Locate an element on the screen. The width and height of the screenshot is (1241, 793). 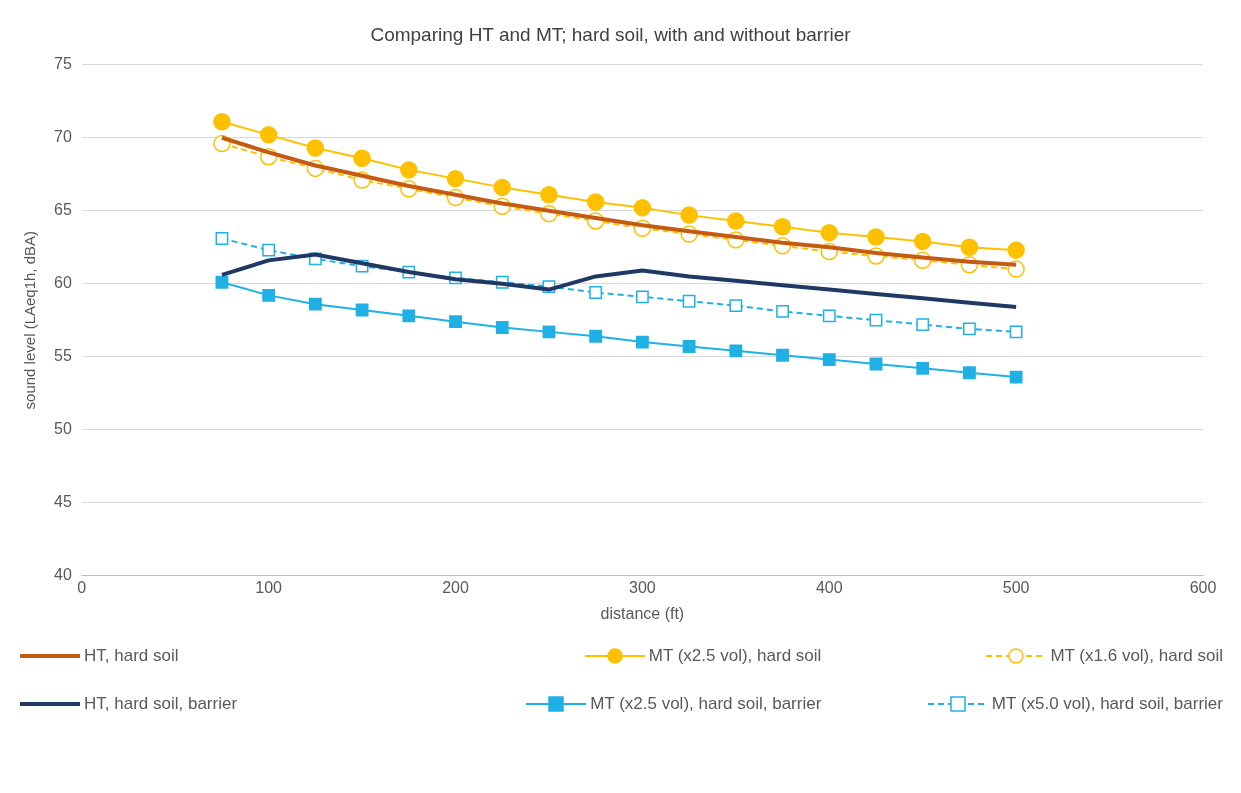
legend-label: MT (x5.0 vol), hard soil, barrier is located at coordinates (1107, 704).